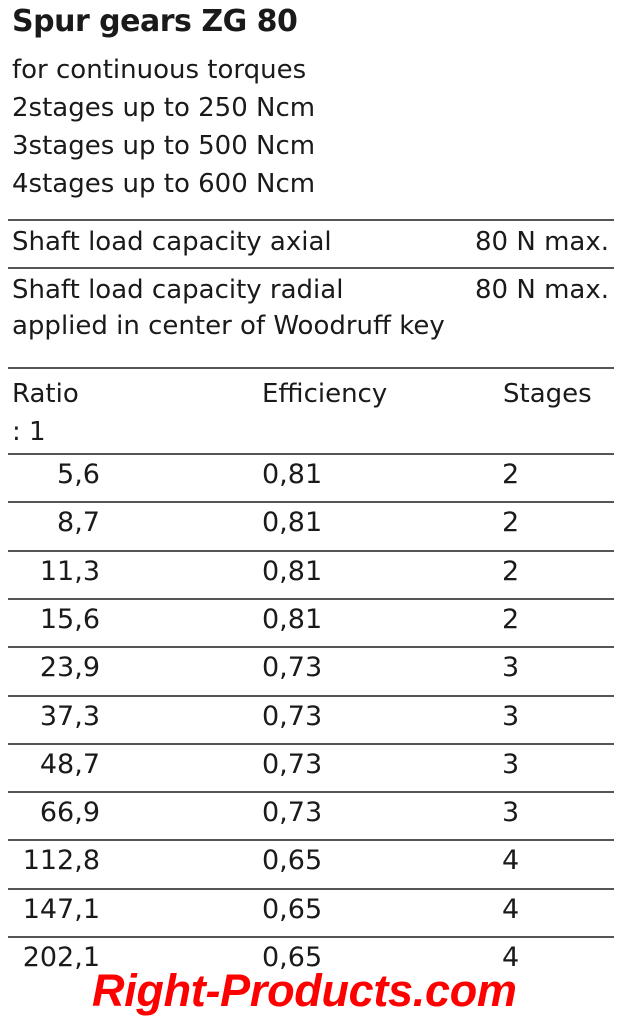 This screenshot has width=627, height=1020. What do you see at coordinates (45, 394) in the screenshot?
I see `header-ratio: Ratio` at bounding box center [45, 394].